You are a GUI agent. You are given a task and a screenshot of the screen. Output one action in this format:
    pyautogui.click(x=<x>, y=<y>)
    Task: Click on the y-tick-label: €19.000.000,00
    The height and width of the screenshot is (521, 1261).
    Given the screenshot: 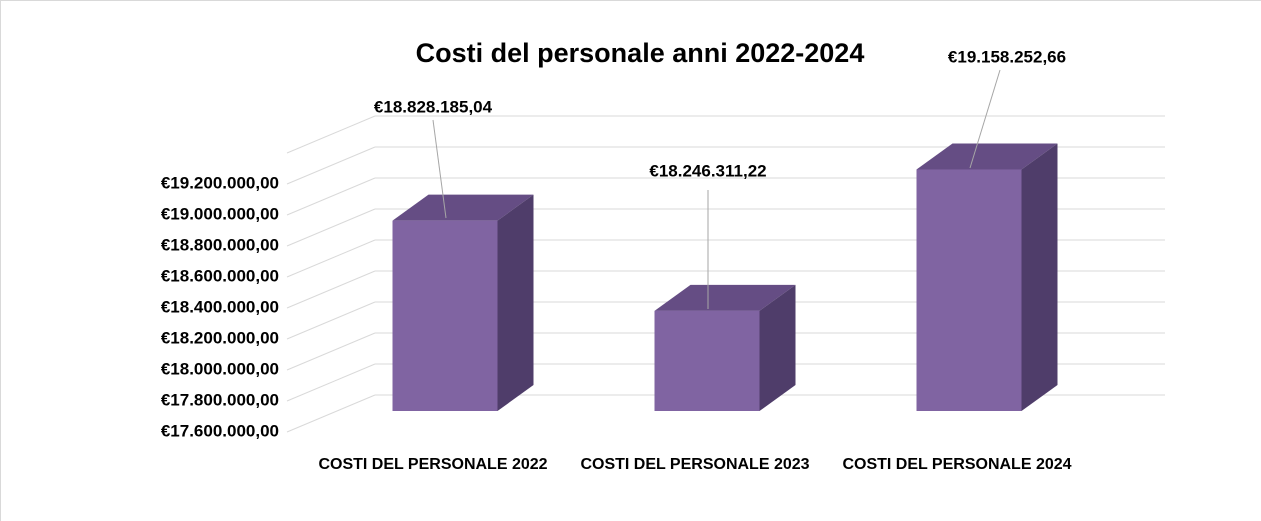 What is the action you would take?
    pyautogui.click(x=220, y=213)
    